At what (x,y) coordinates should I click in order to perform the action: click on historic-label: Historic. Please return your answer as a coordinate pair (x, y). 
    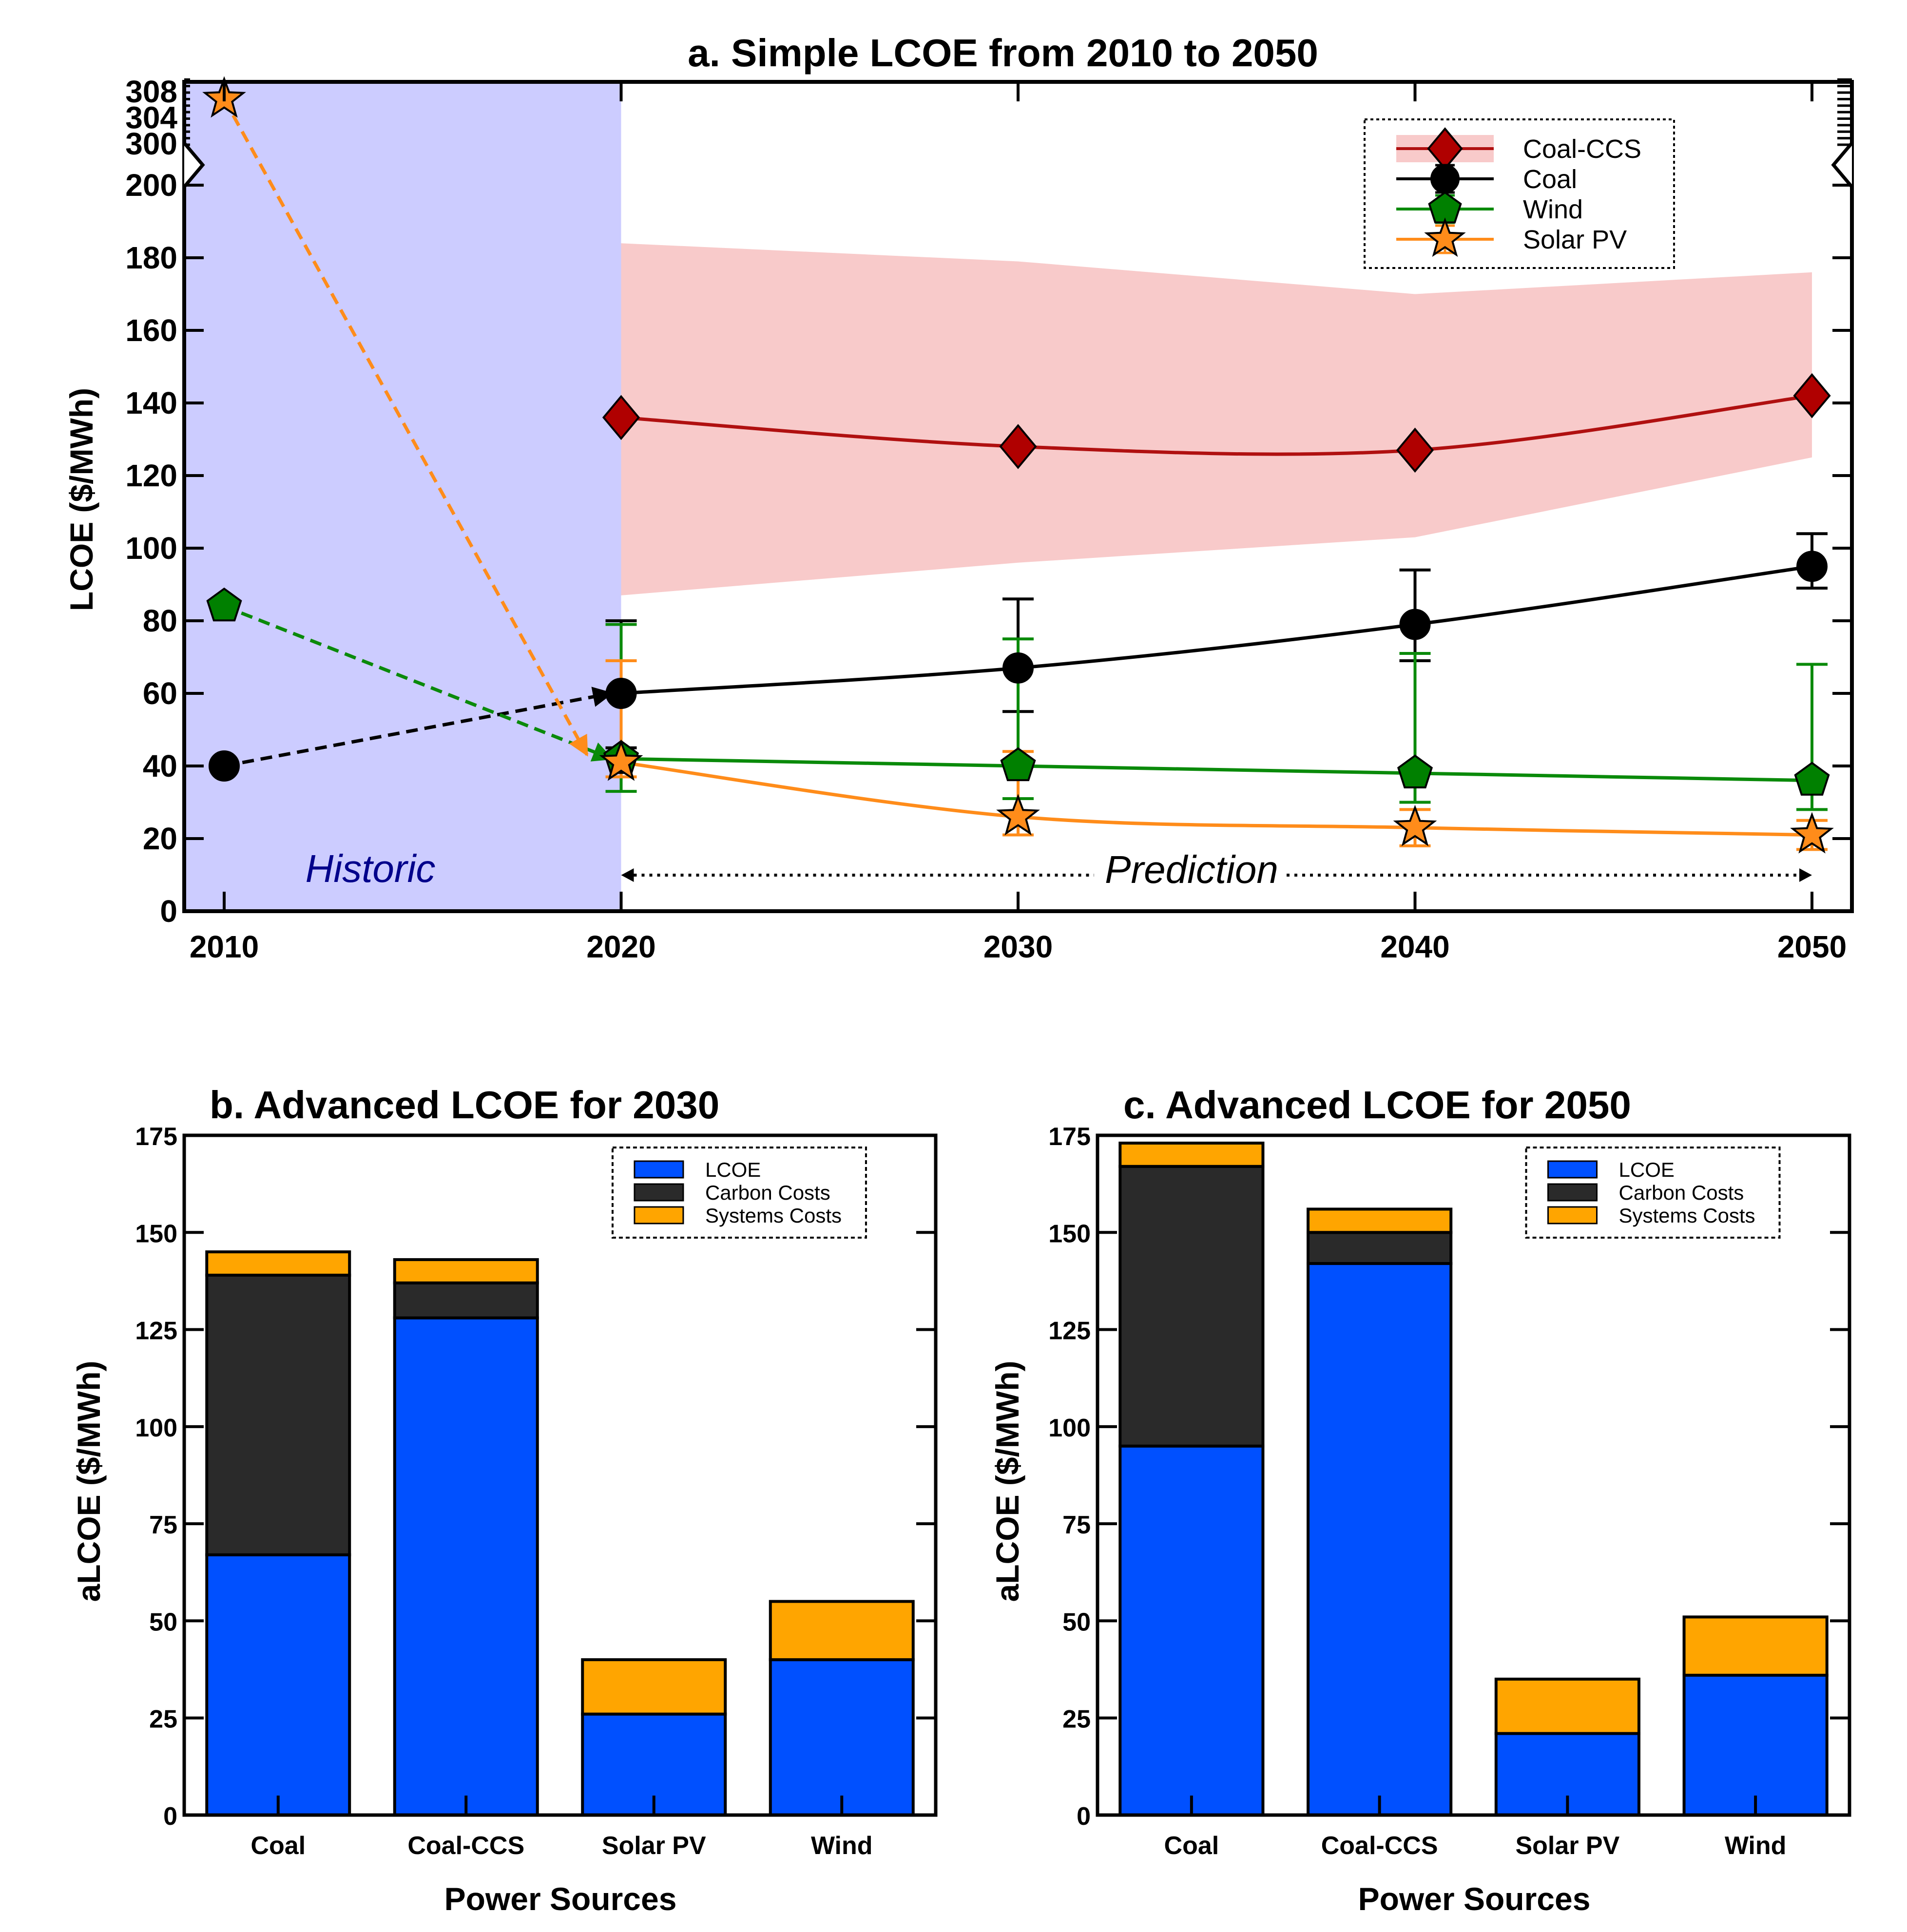
    Looking at the image, I should click on (371, 869).